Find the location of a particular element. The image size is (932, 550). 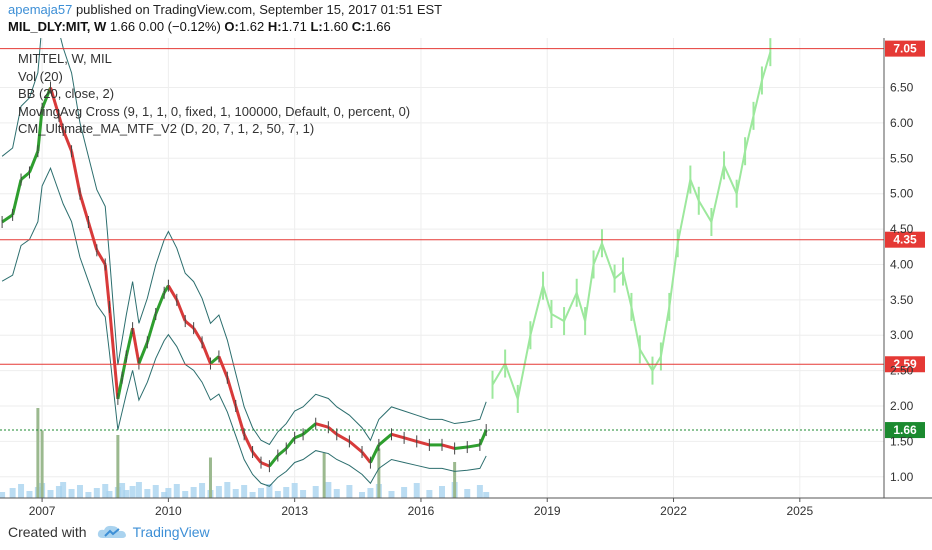

footer: Created with TradingView is located at coordinates (109, 532).